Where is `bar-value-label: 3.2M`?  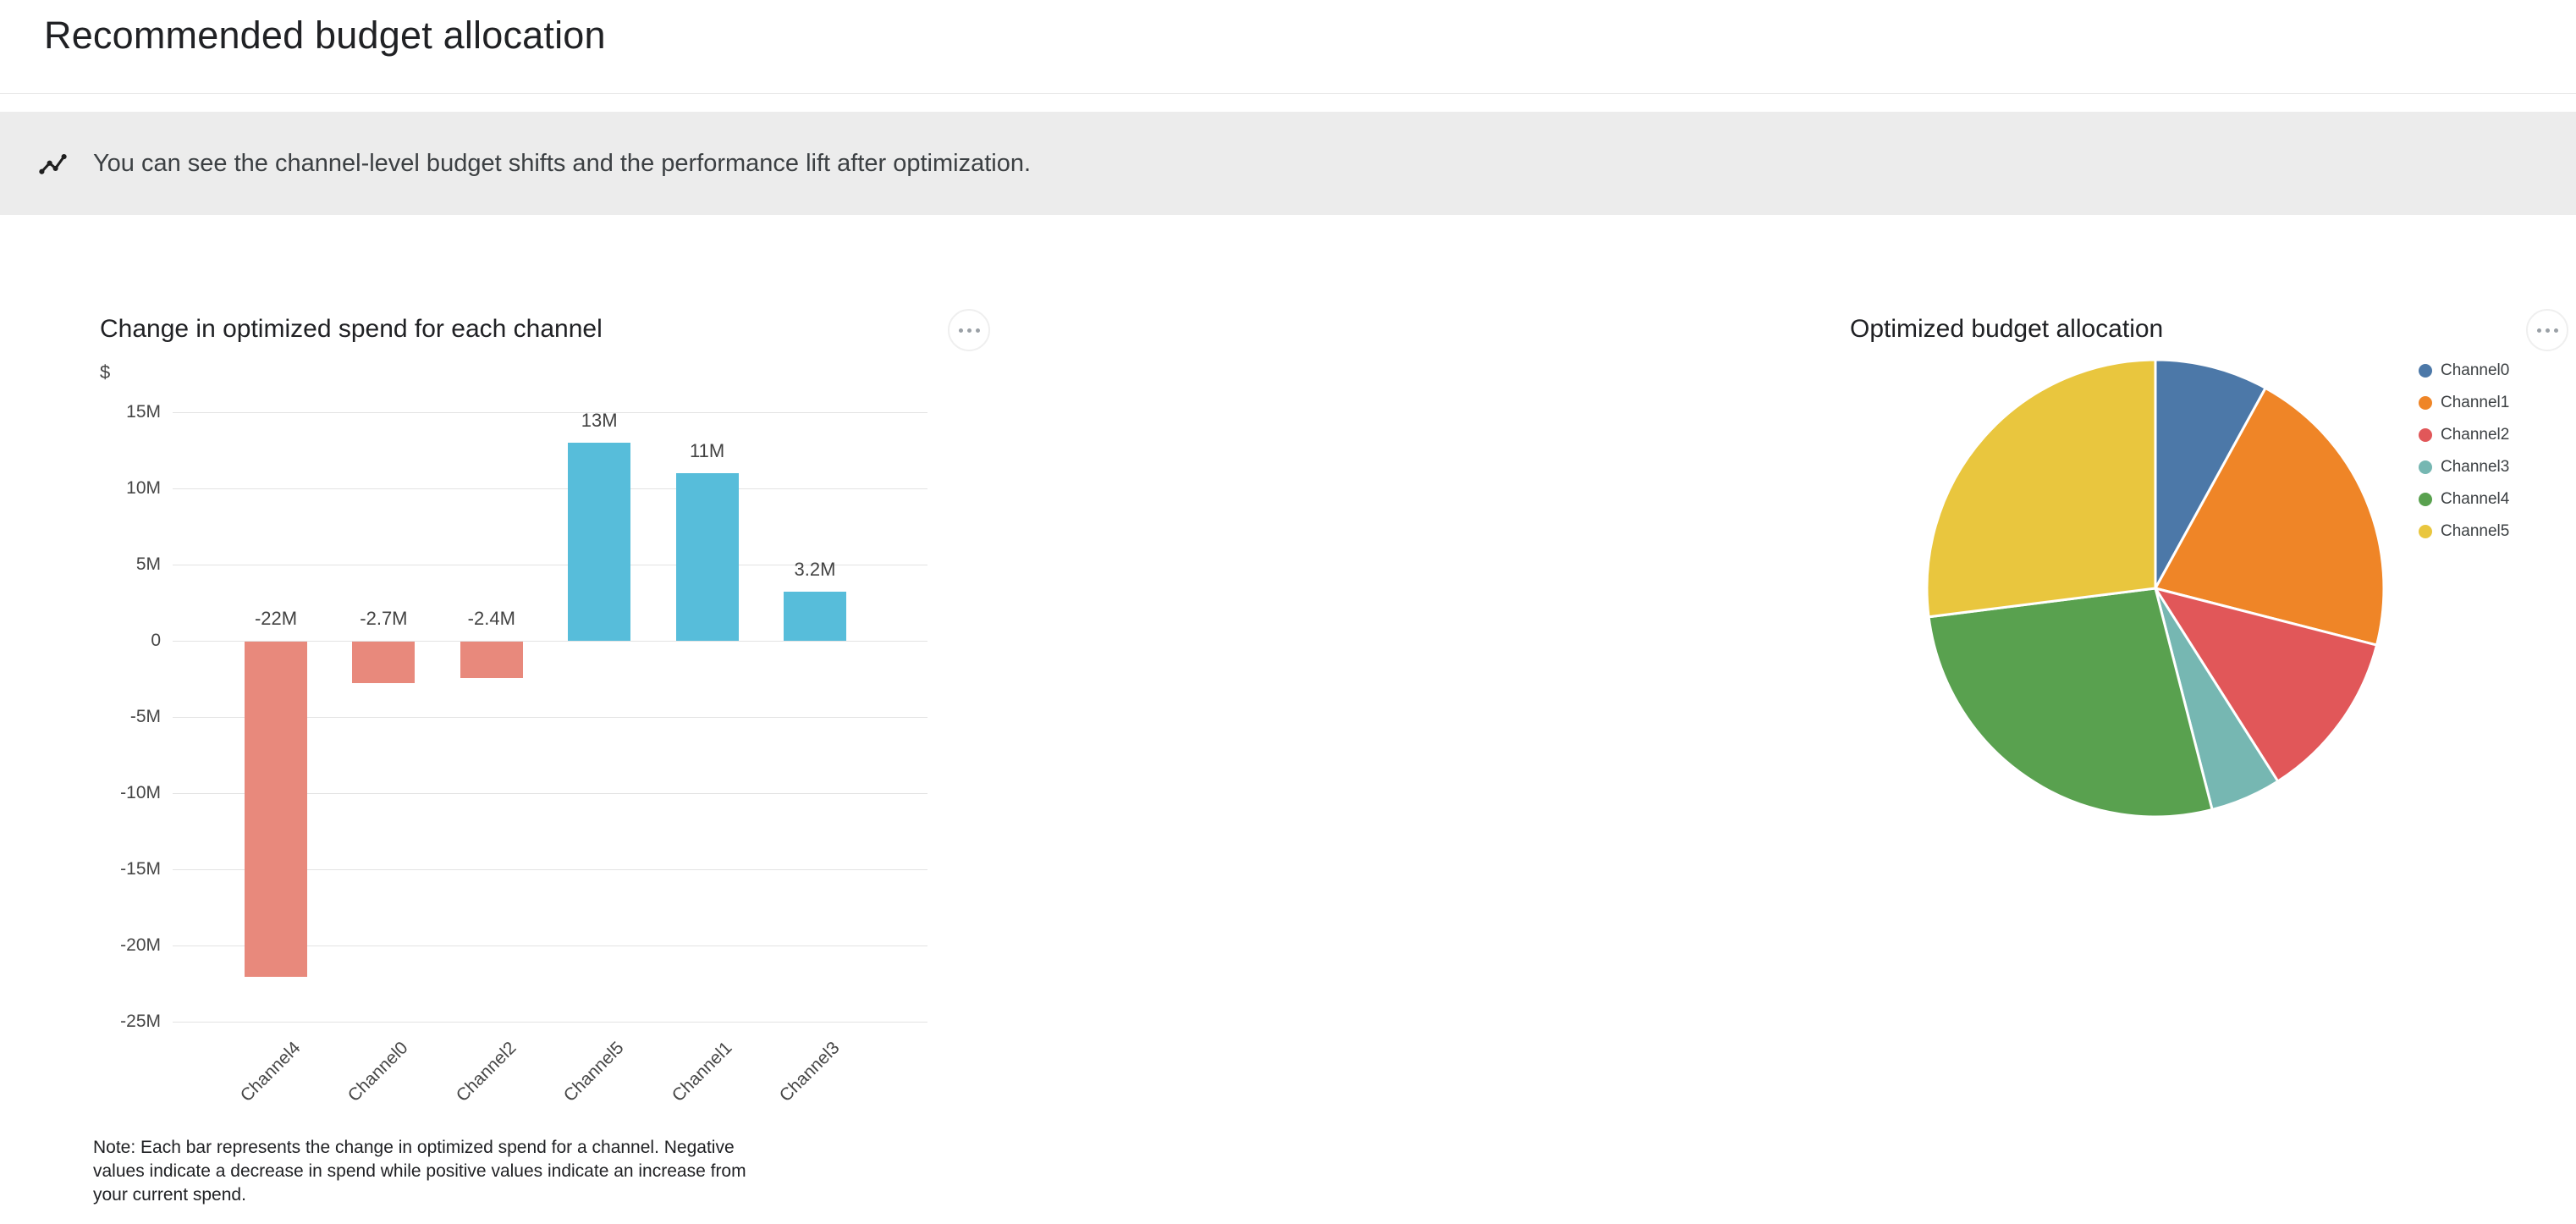
bar-value-label: 3.2M is located at coordinates (815, 569).